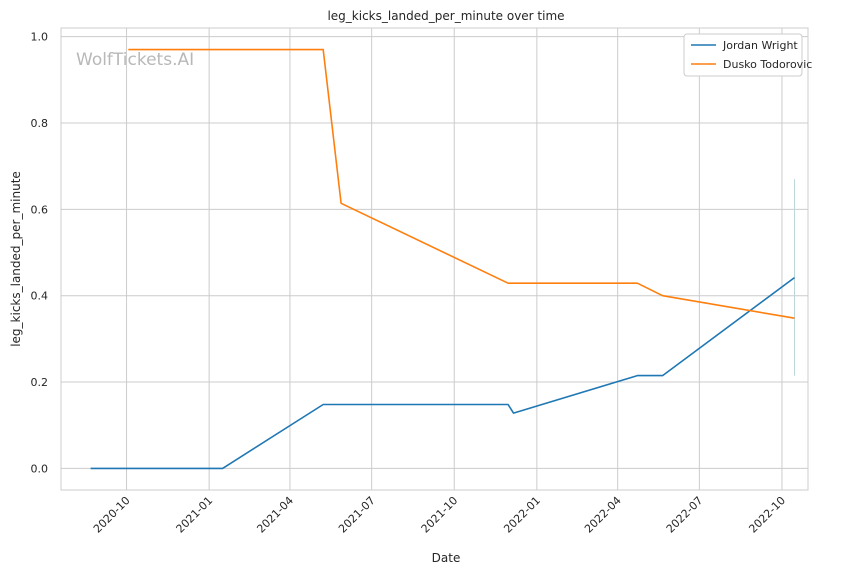 The width and height of the screenshot is (844, 575). Describe the element at coordinates (760, 45) in the screenshot. I see `legend-label-jordan-wright: Jordan Wright` at that location.